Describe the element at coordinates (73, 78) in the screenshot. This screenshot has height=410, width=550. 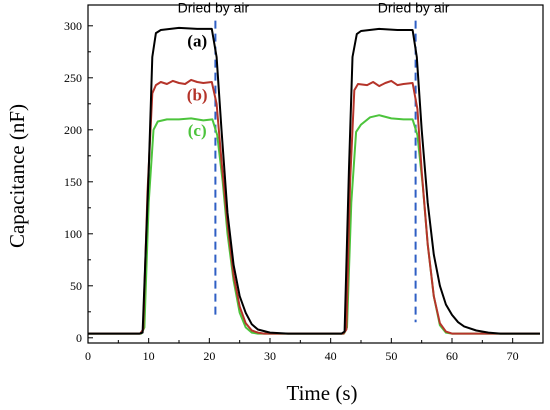
I see `y-tick-label: 250` at that location.